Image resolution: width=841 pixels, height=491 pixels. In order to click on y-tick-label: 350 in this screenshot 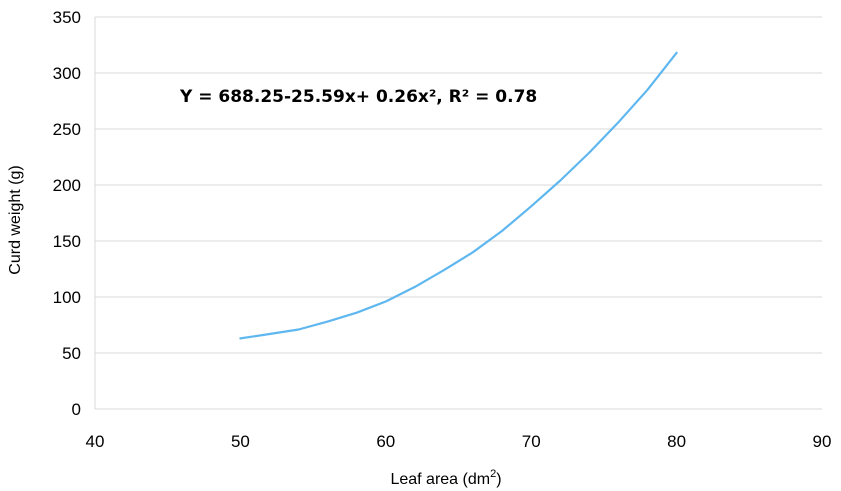, I will do `click(67, 17)`.